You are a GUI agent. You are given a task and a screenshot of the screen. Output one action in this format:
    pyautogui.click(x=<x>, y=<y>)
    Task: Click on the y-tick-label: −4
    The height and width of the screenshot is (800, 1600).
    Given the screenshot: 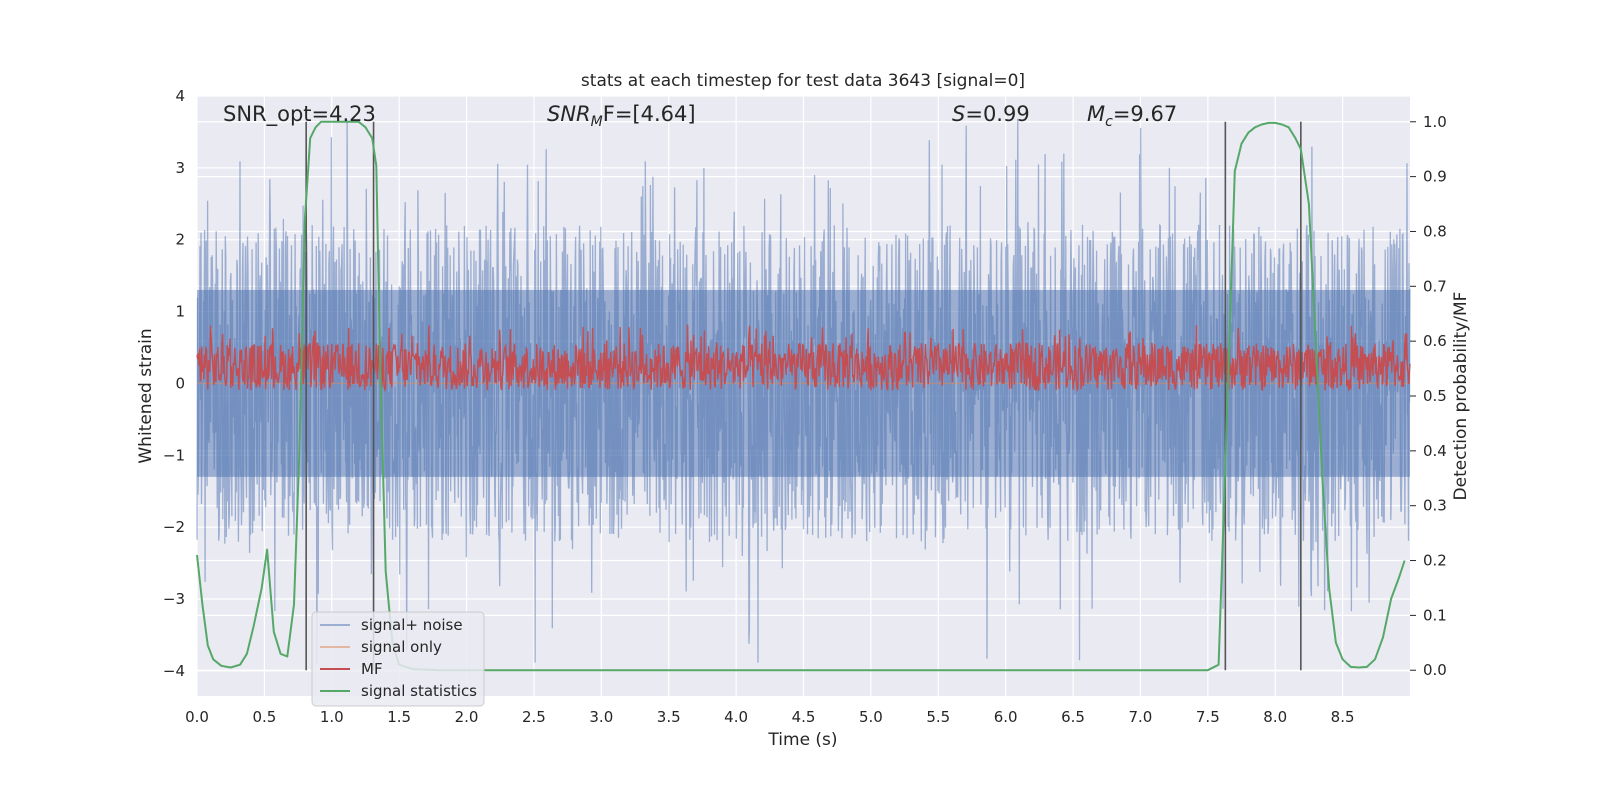 What is the action you would take?
    pyautogui.click(x=174, y=671)
    